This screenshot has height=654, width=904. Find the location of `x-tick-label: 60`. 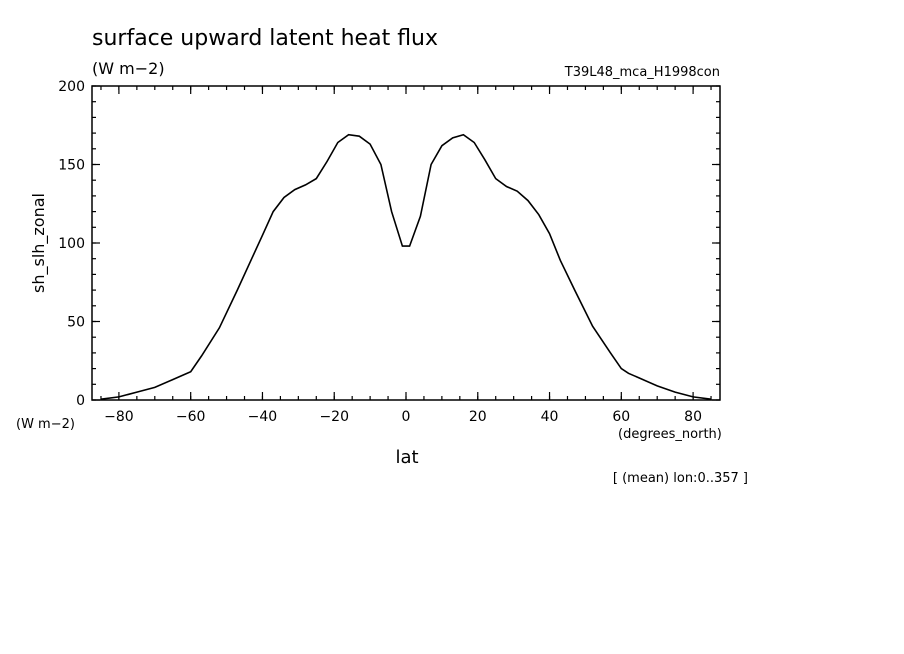

x-tick-label: 60 is located at coordinates (621, 417).